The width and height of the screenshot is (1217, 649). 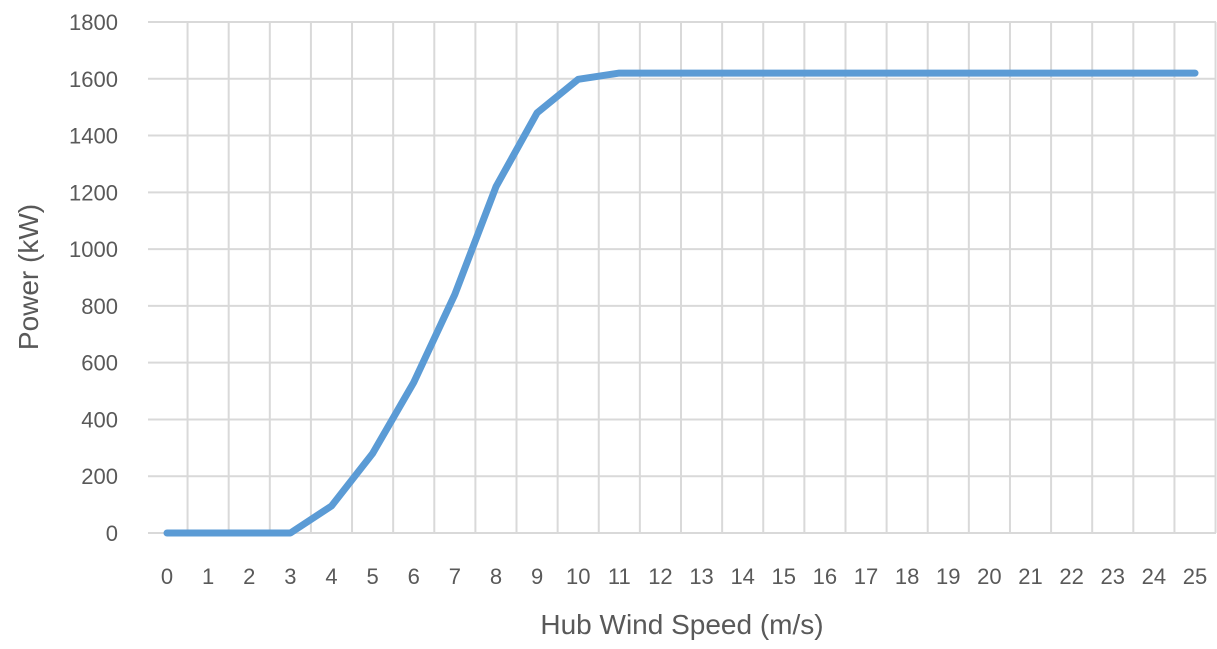 I want to click on x-tick-label: 4, so click(x=331, y=576).